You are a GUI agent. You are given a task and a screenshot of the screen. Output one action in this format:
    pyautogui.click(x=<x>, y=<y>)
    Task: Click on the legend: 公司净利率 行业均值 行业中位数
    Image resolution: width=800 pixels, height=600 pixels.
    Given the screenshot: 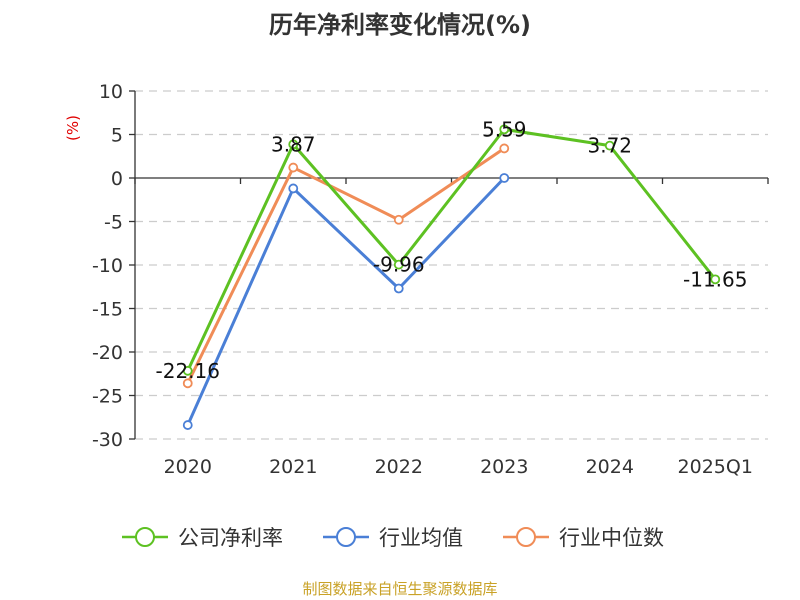 What is the action you would take?
    pyautogui.click(x=393, y=538)
    